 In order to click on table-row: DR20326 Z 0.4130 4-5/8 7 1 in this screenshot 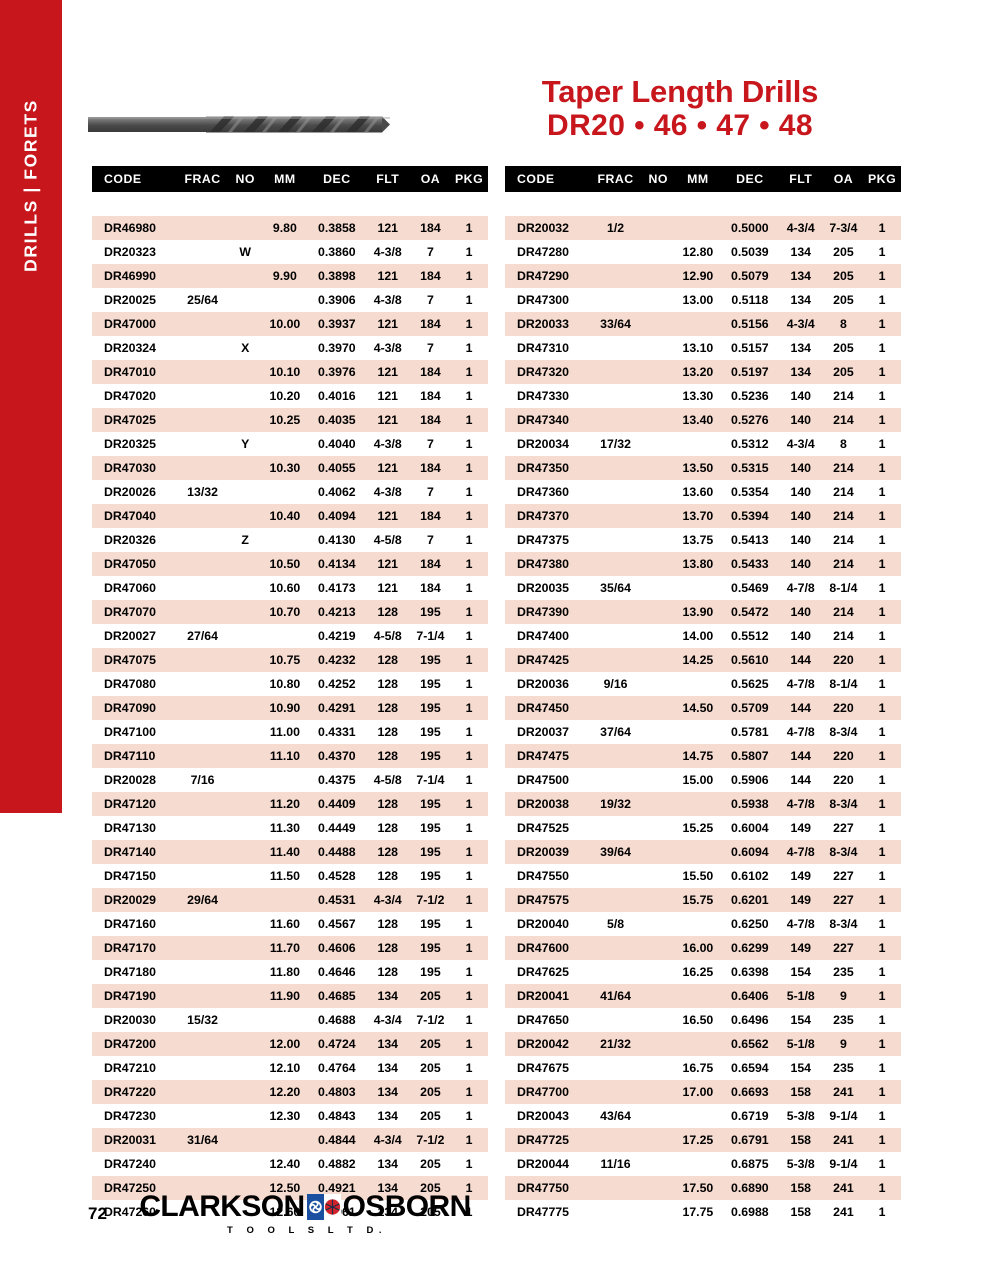, I will do `click(290, 540)`.